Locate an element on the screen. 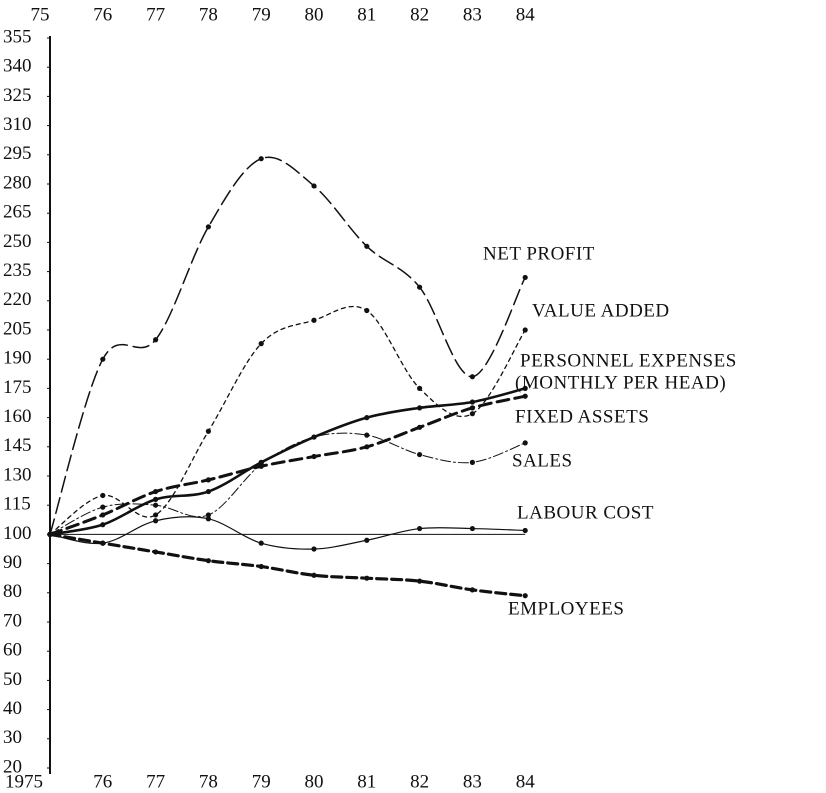 This screenshot has width=826, height=793. y-tick-label: 90 is located at coordinates (12, 562).